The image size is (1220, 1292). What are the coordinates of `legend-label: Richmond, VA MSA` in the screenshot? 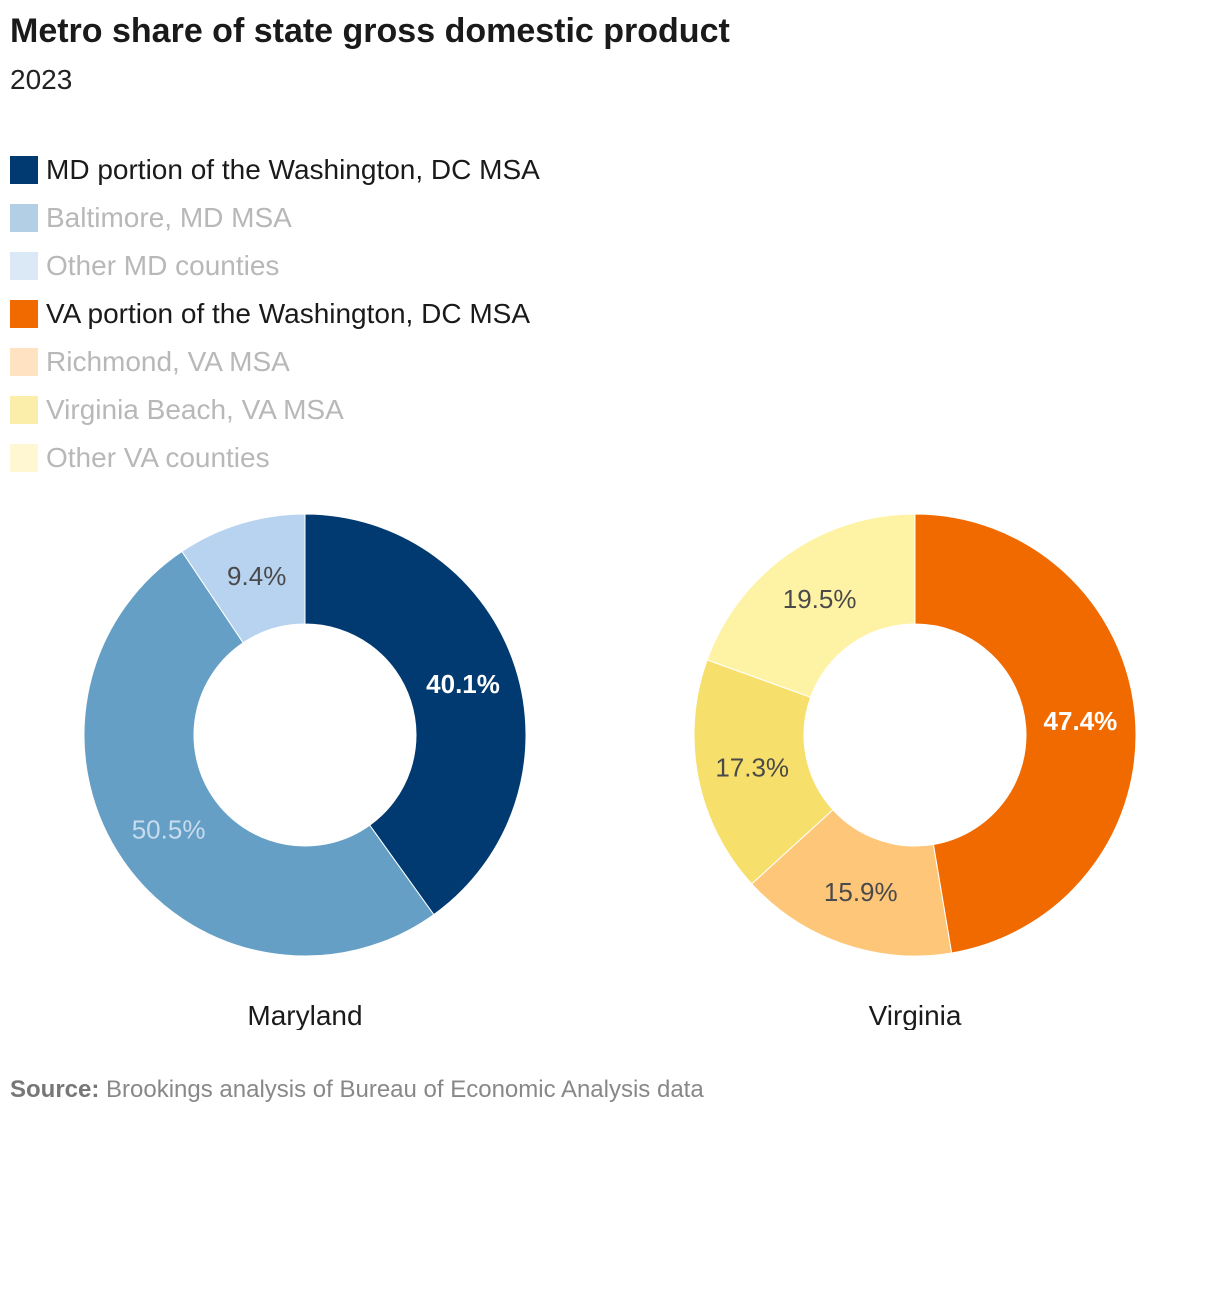 It's located at (168, 361).